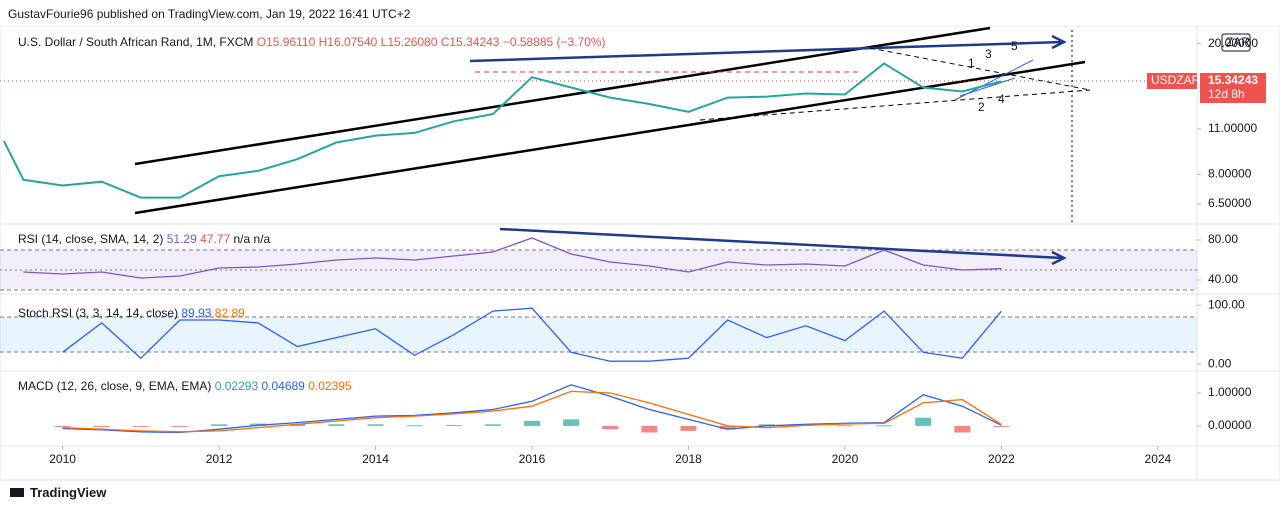 Image resolution: width=1280 pixels, height=509 pixels. I want to click on x-tick-label: 2018, so click(688, 459).